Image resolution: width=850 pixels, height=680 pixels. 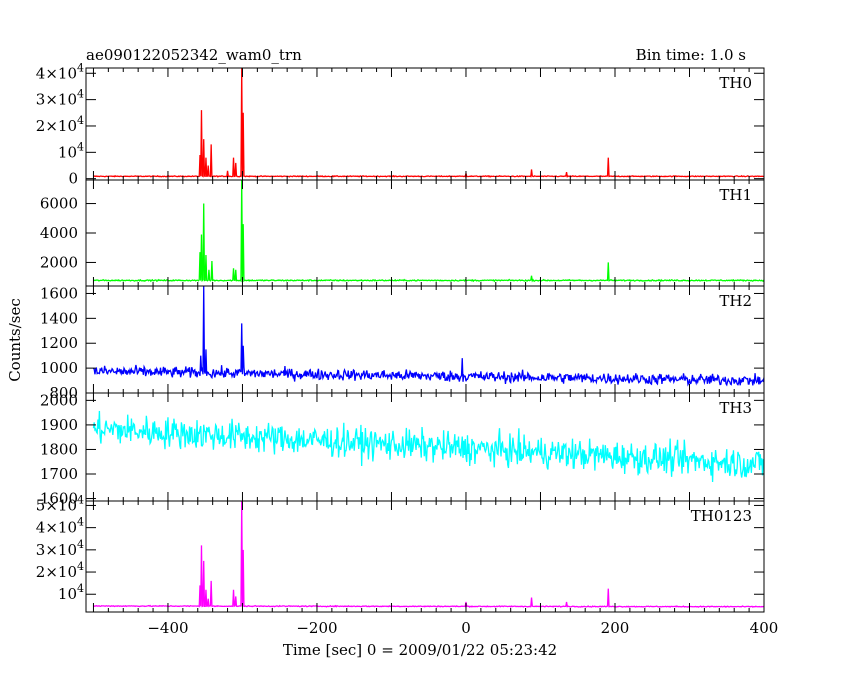 What do you see at coordinates (59, 449) in the screenshot?
I see `y-tick-label: 1800` at bounding box center [59, 449].